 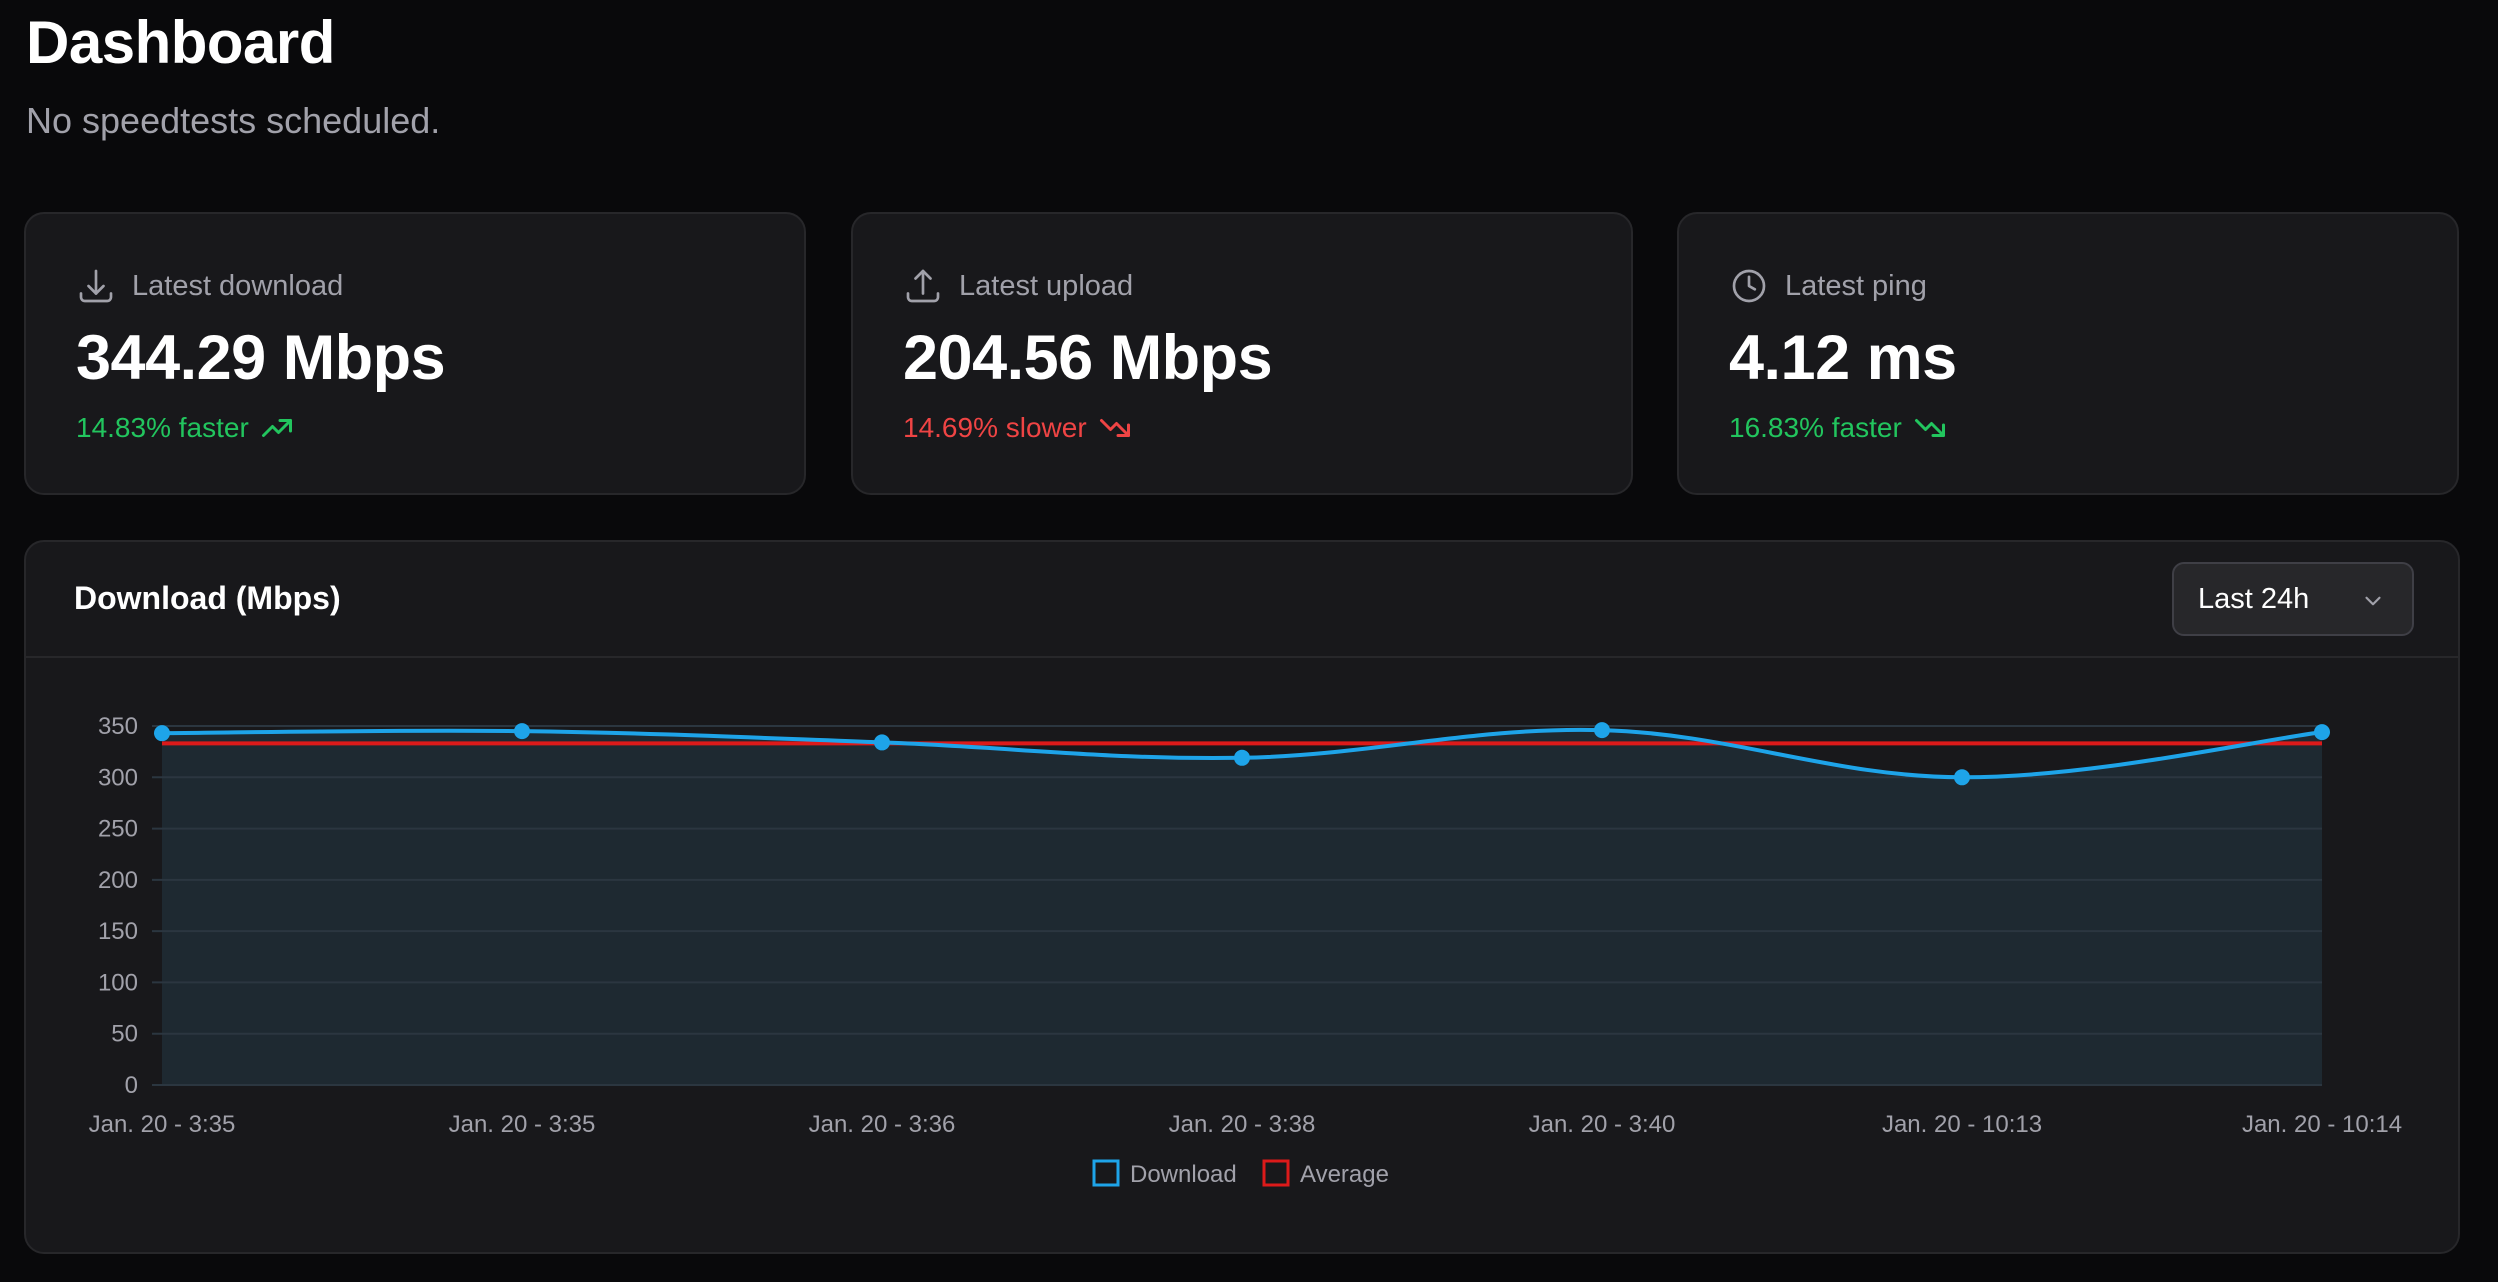 What do you see at coordinates (1856, 285) in the screenshot?
I see `latest-ping-label: Latest ping` at bounding box center [1856, 285].